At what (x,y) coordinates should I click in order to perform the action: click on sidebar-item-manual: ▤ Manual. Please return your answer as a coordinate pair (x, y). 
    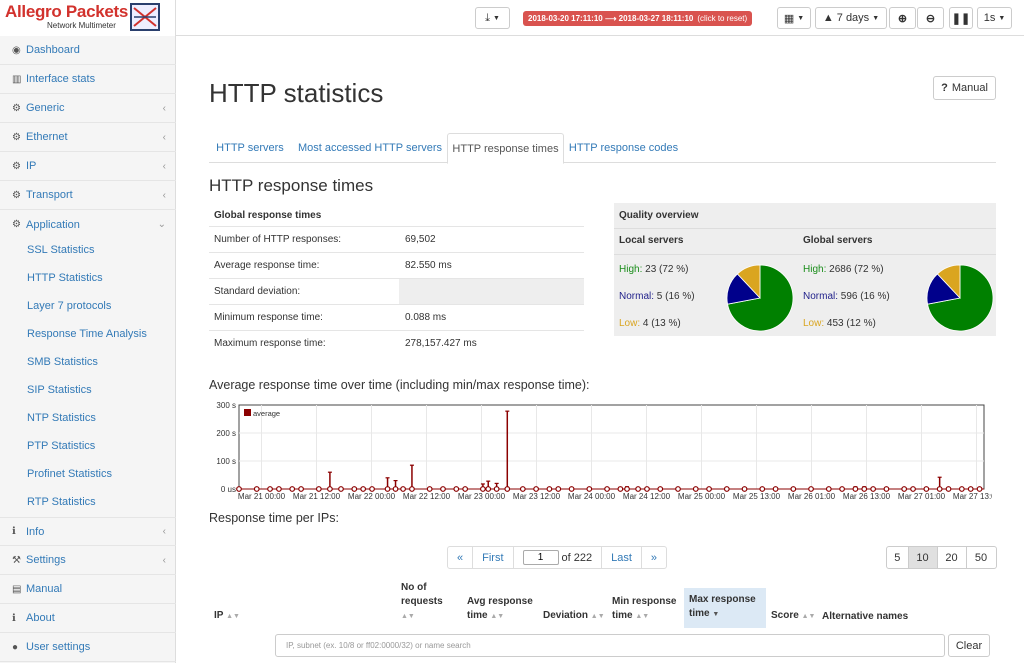
    Looking at the image, I should click on (88, 589).